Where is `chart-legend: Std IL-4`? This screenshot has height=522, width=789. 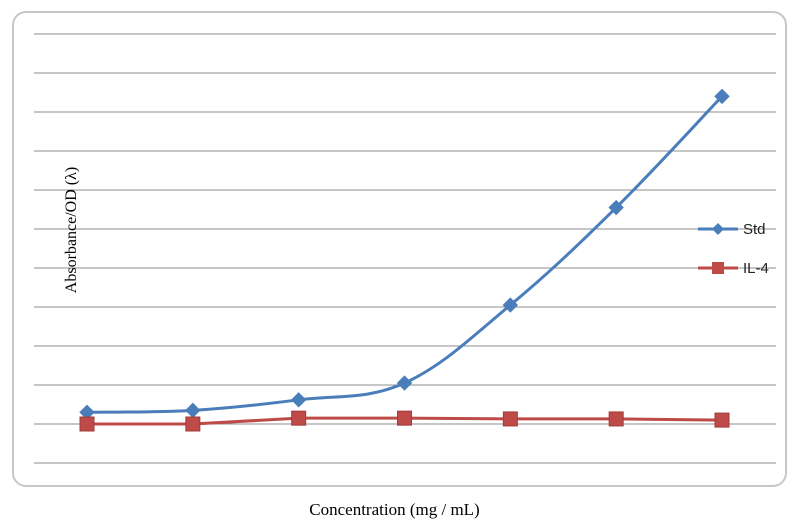 chart-legend: Std IL-4 is located at coordinates (733, 249).